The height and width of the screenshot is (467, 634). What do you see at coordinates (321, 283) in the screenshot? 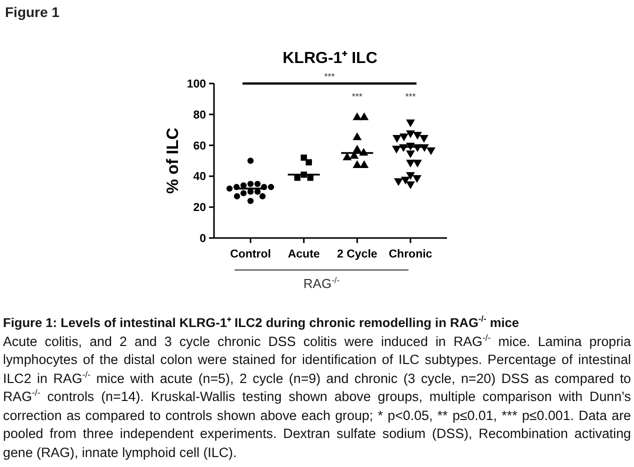
I see `x-axis-title: RAG$^{-/-}$` at bounding box center [321, 283].